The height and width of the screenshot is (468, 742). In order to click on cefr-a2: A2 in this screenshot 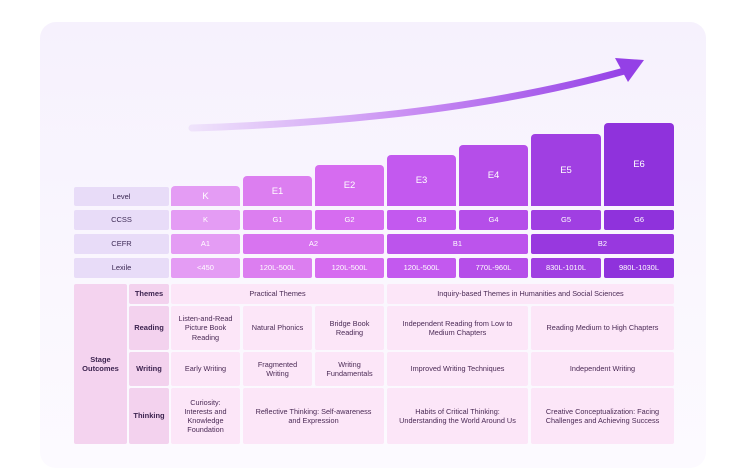, I will do `click(313, 244)`.